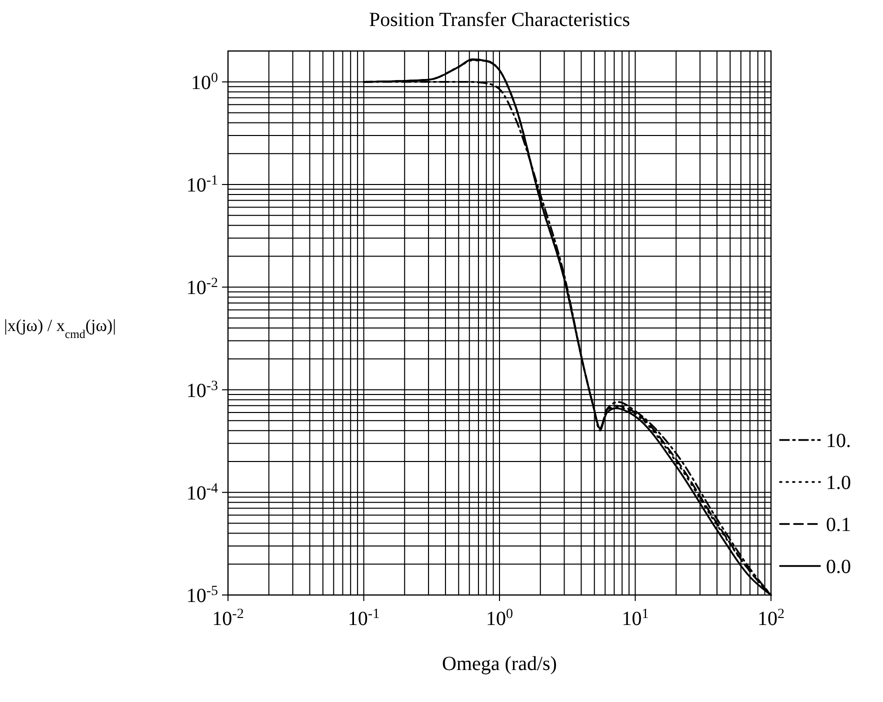 The height and width of the screenshot is (702, 883). What do you see at coordinates (838, 483) in the screenshot?
I see `legend-label: 1.0` at bounding box center [838, 483].